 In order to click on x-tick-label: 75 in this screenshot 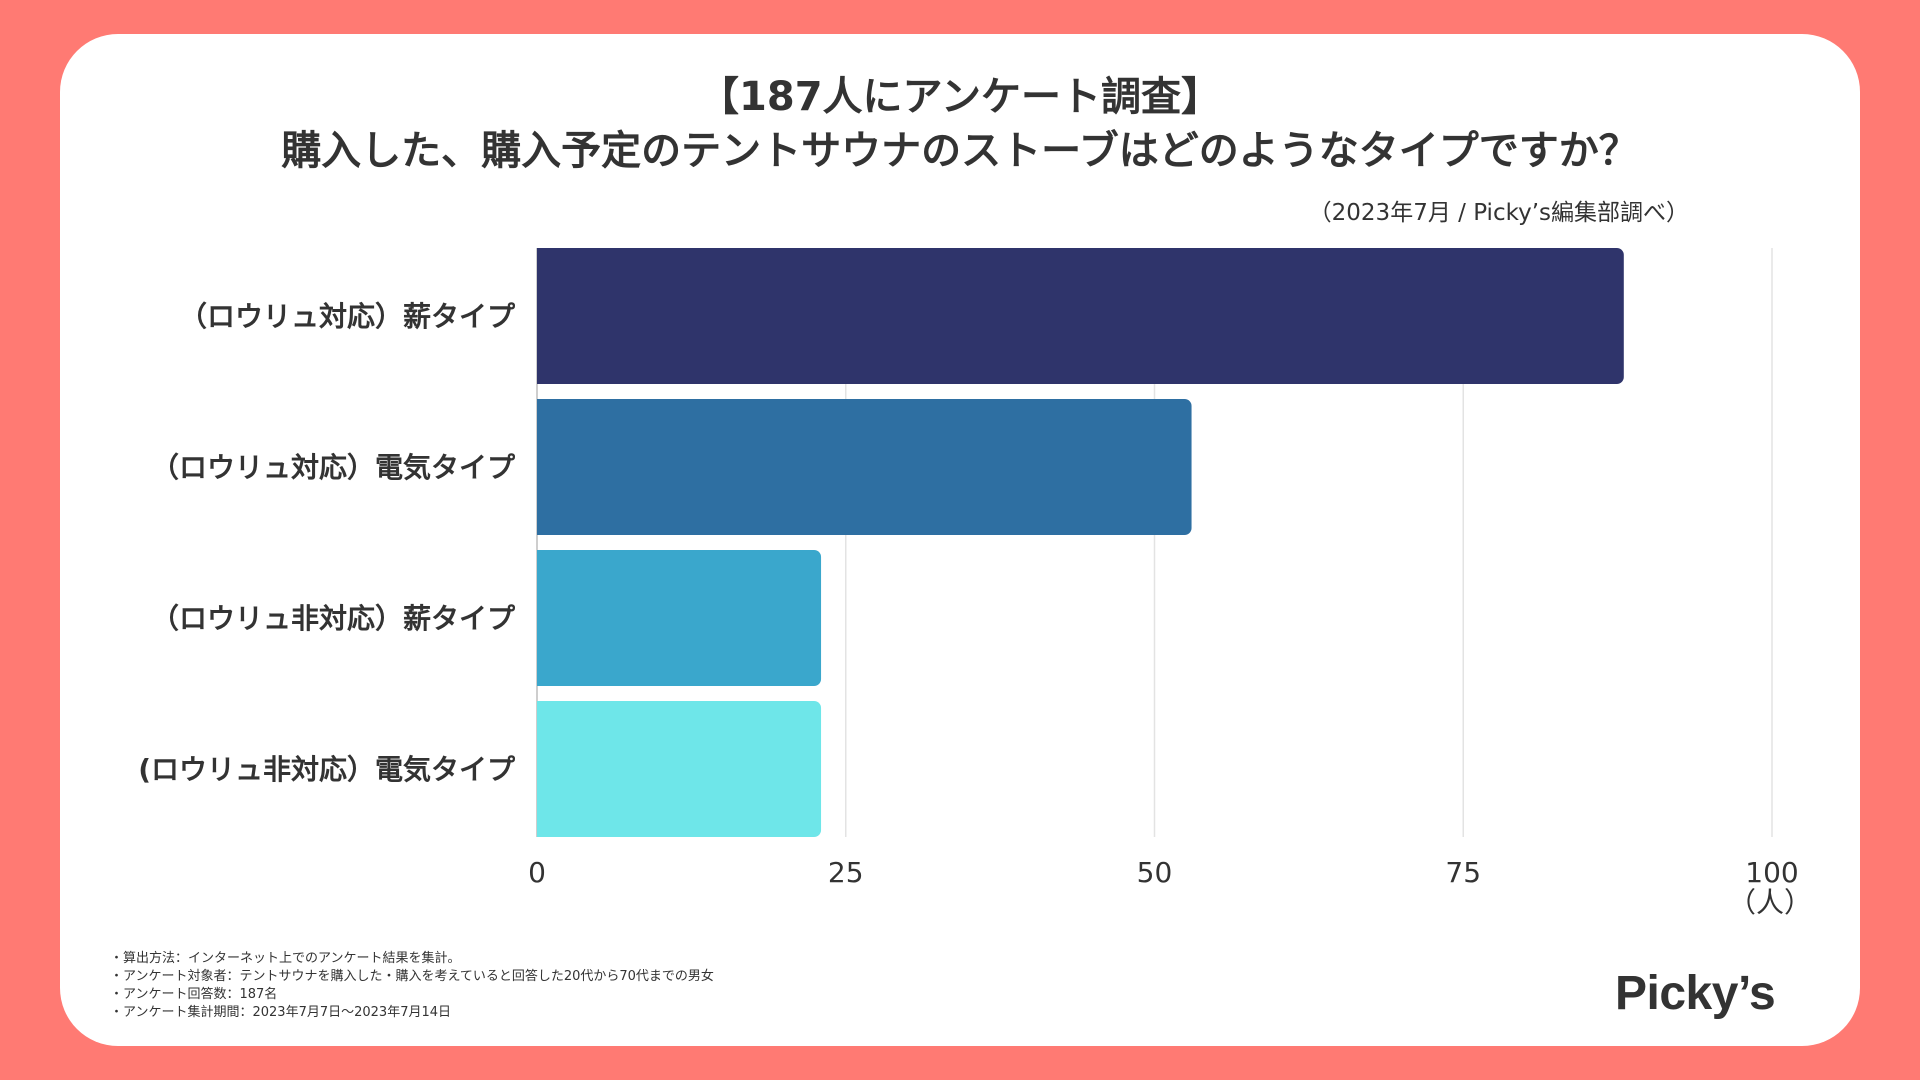, I will do `click(1463, 872)`.